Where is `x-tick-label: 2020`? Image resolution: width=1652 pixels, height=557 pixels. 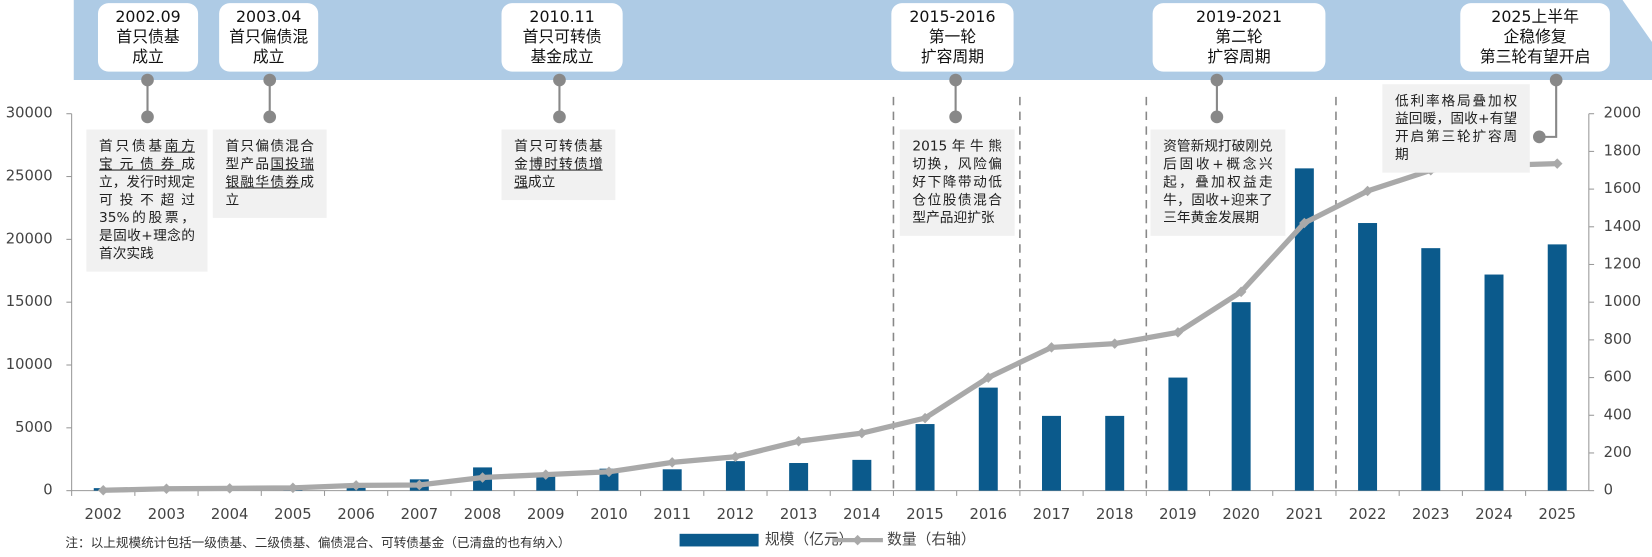 x-tick-label: 2020 is located at coordinates (1241, 514).